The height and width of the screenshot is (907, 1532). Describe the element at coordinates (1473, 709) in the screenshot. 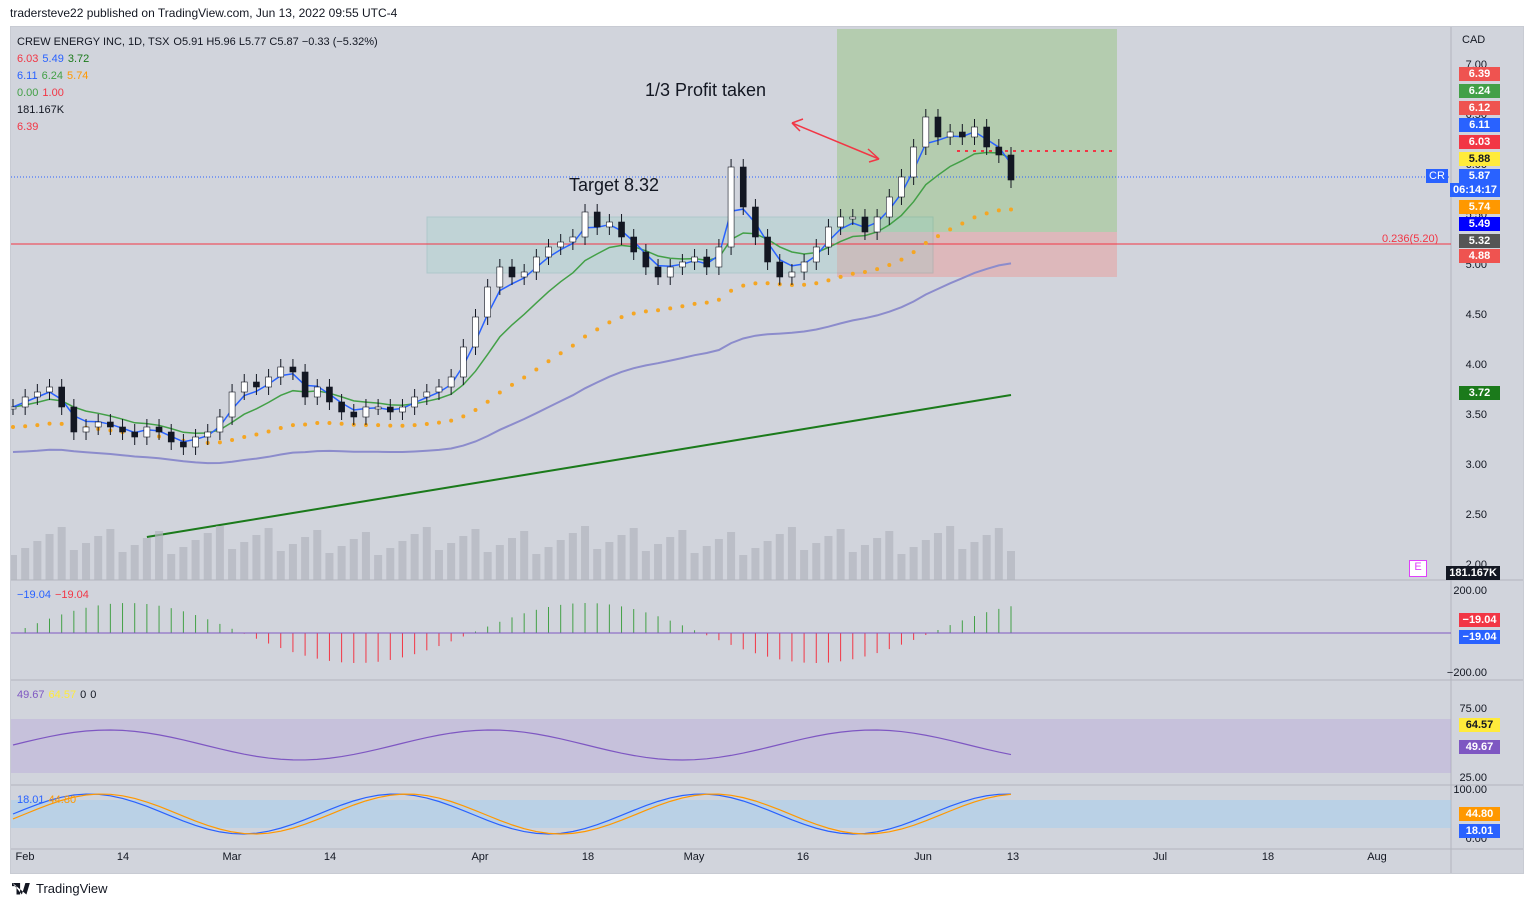

I see `indicator-tick: 75.00` at that location.